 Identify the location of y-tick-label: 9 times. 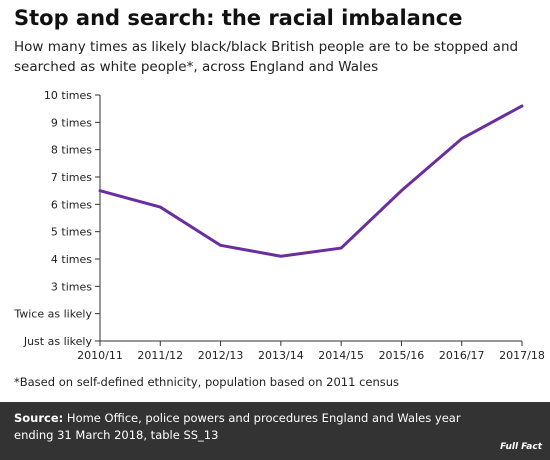
(71, 122).